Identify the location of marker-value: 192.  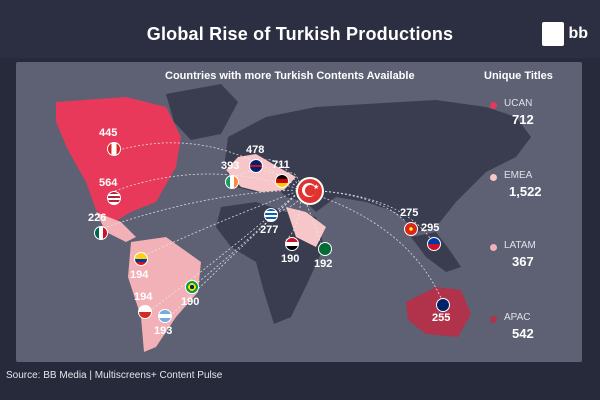
(323, 264).